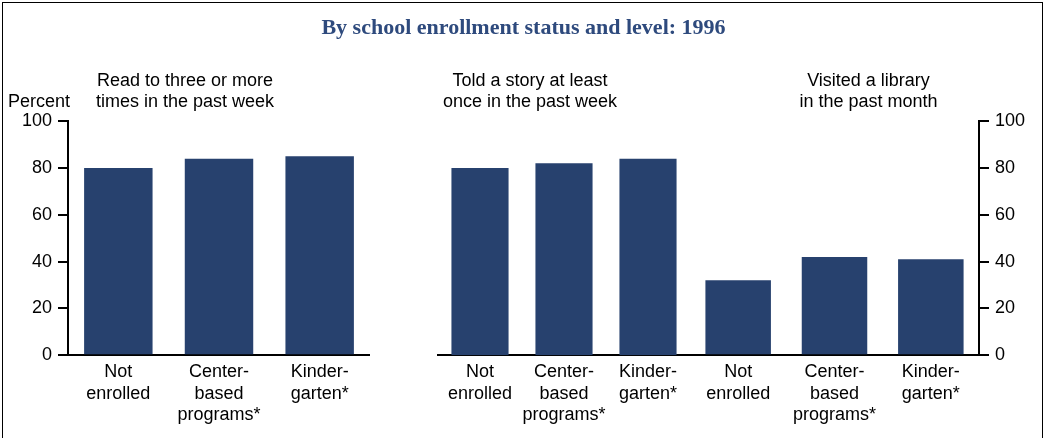  I want to click on chart-subtitle: Visited a library in the past month, so click(868, 90).